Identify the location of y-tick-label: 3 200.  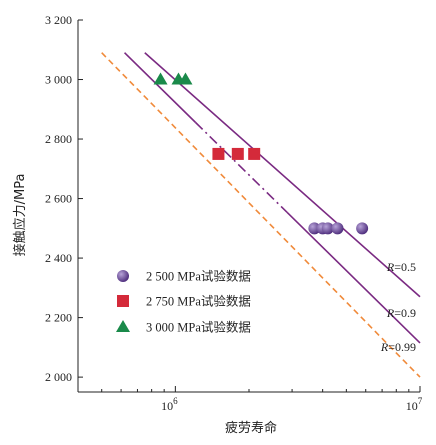
(58, 20).